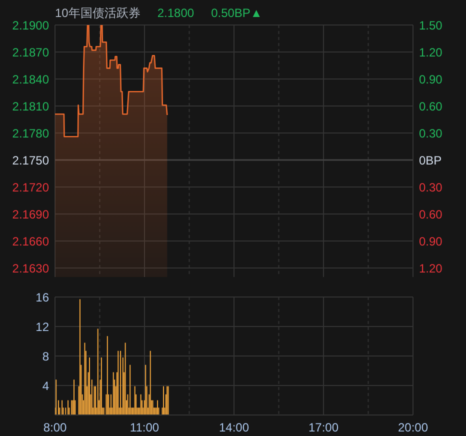  I want to click on y-tick-label: 2.1900, so click(31, 25).